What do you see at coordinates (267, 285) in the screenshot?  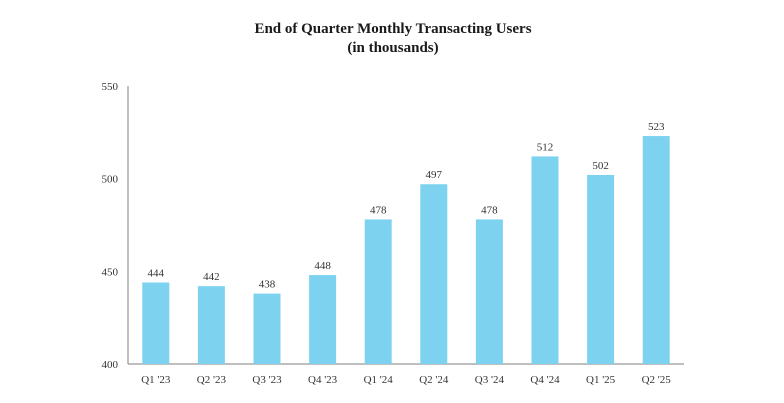 I see `data-label: 438` at bounding box center [267, 285].